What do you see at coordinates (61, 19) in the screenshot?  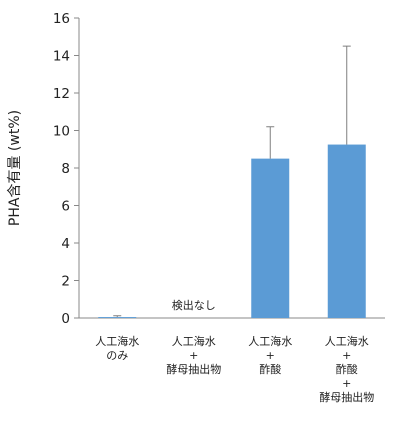 I see `y-tick-label: 16` at bounding box center [61, 19].